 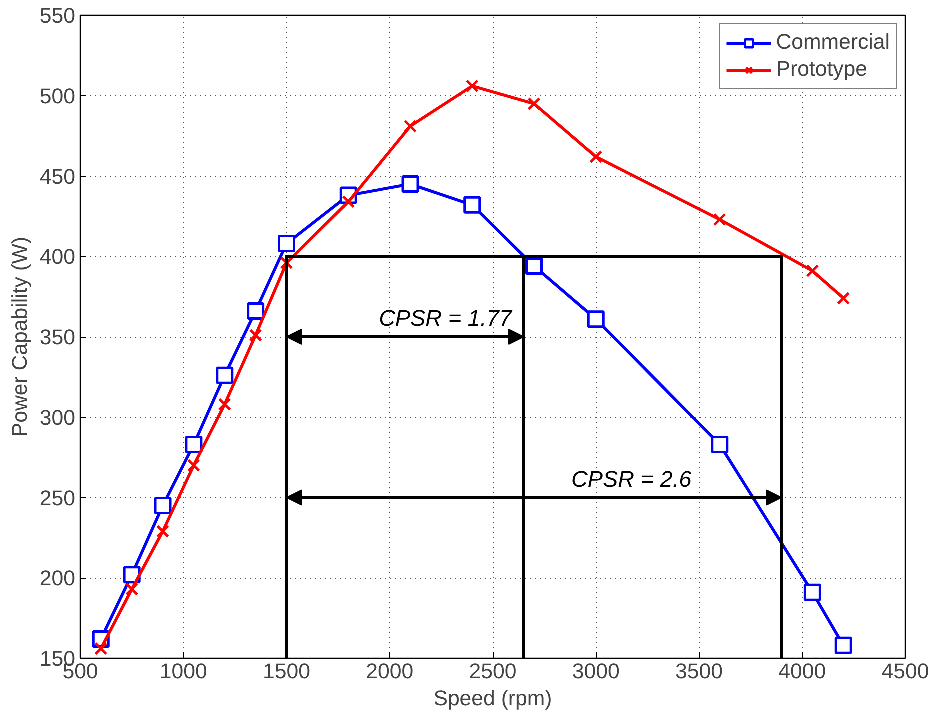 What do you see at coordinates (58, 498) in the screenshot?
I see `y-tick-label: 250` at bounding box center [58, 498].